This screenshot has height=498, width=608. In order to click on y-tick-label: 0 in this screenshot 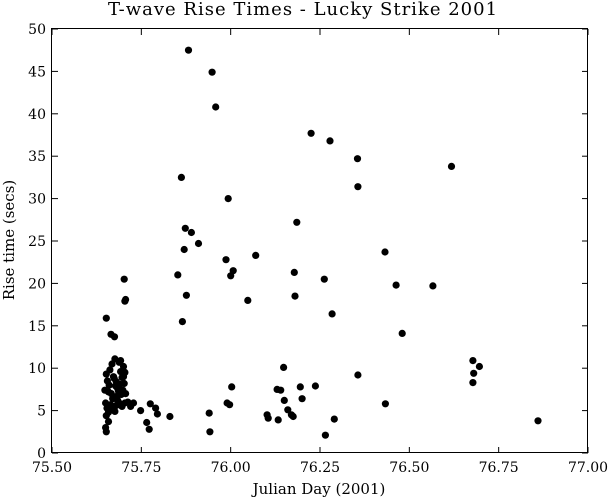, I will do `click(41, 454)`.